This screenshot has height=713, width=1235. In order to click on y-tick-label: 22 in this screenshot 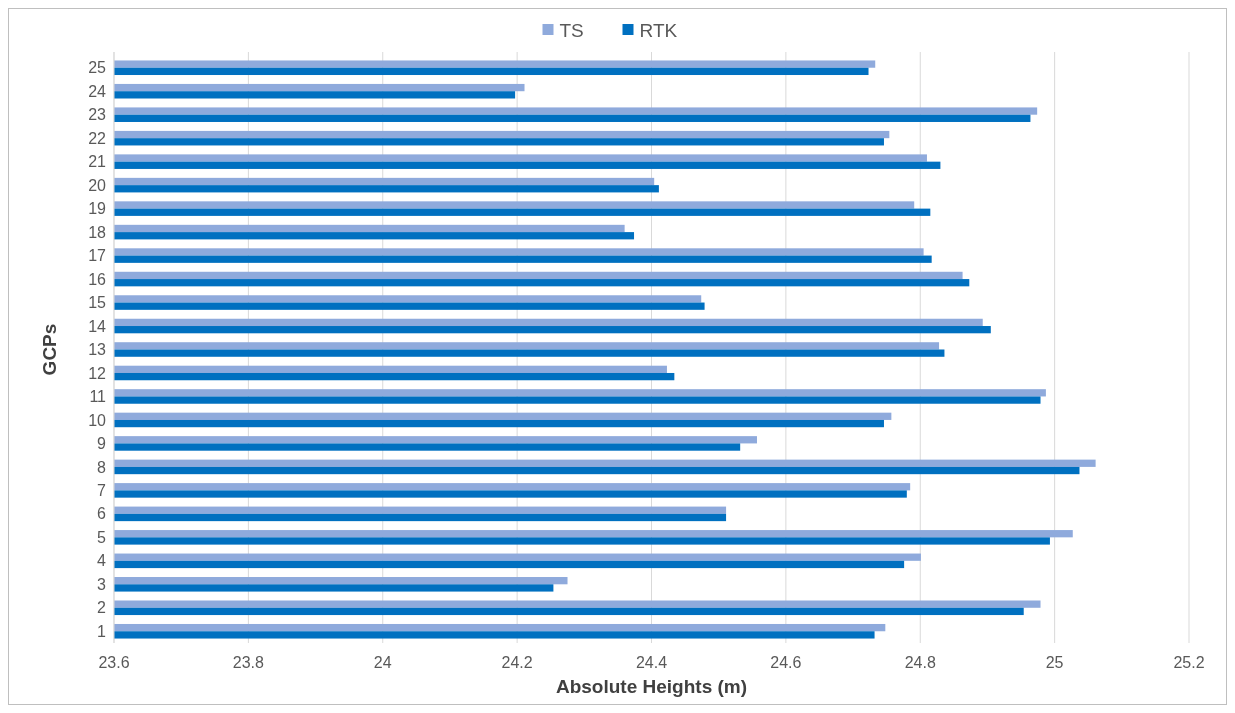, I will do `click(97, 138)`.